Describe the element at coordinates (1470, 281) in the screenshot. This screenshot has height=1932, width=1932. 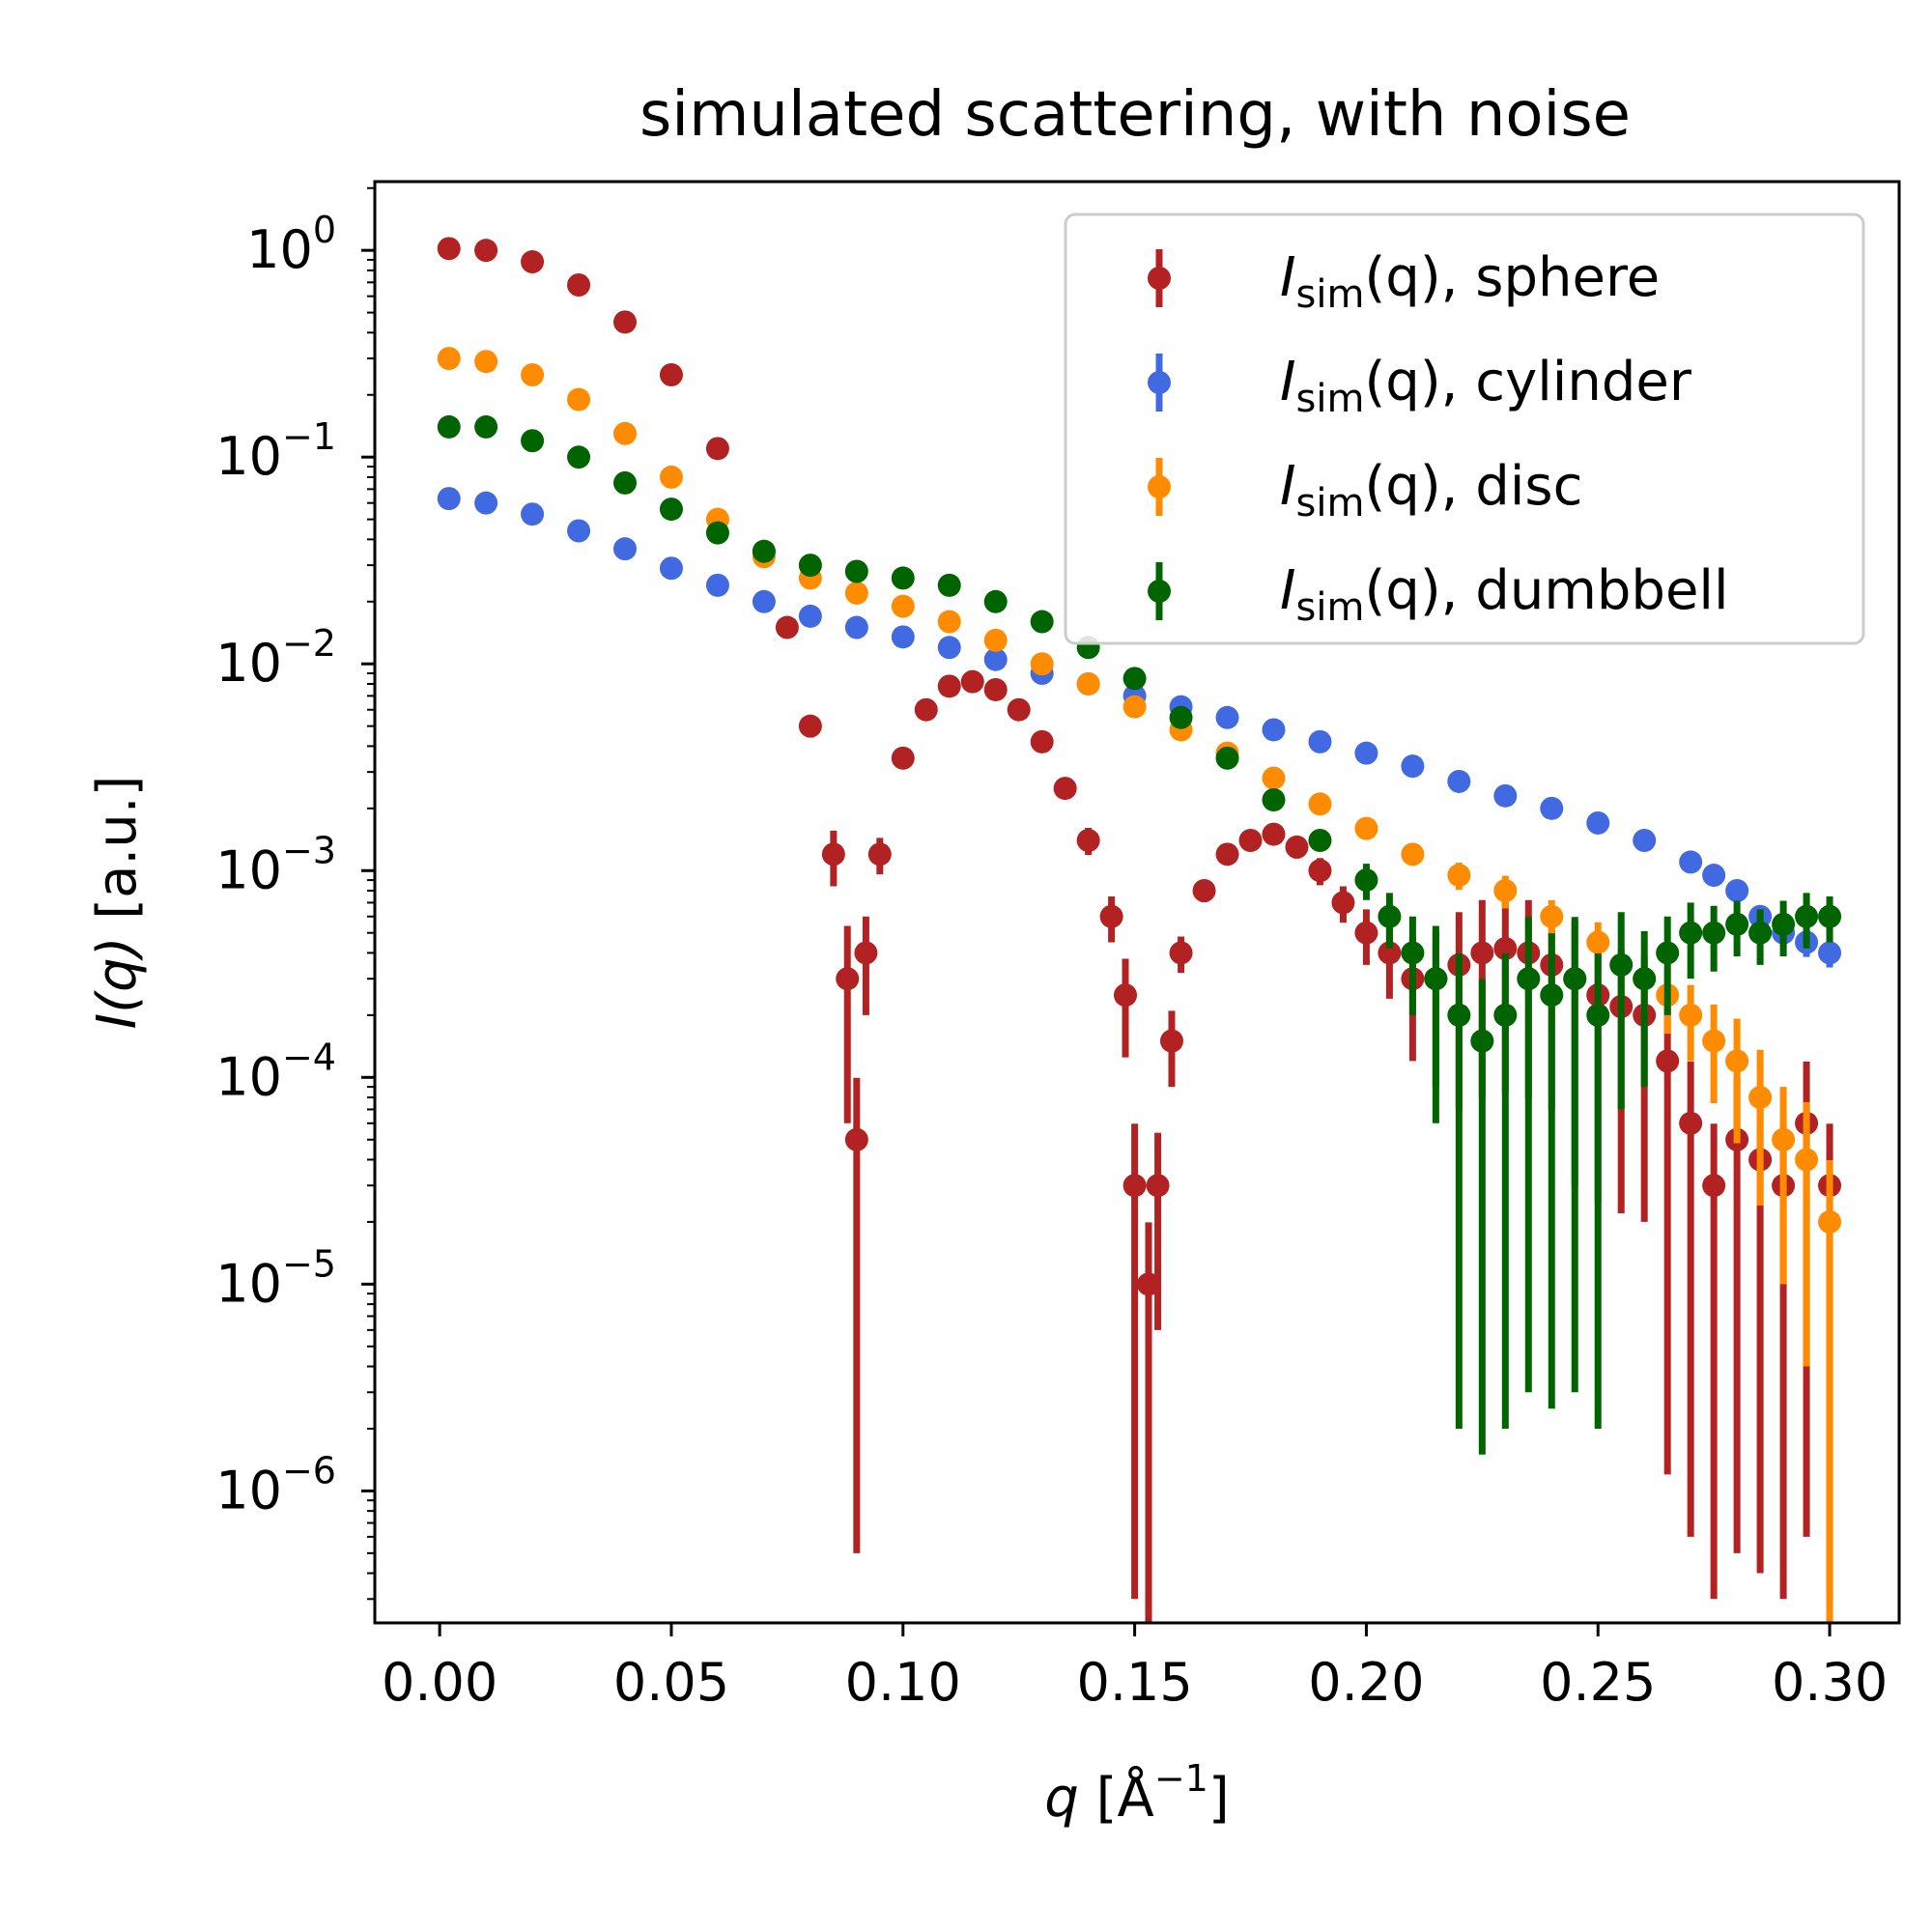
I see `legend-label-sphere: Isim(q), sphere` at that location.